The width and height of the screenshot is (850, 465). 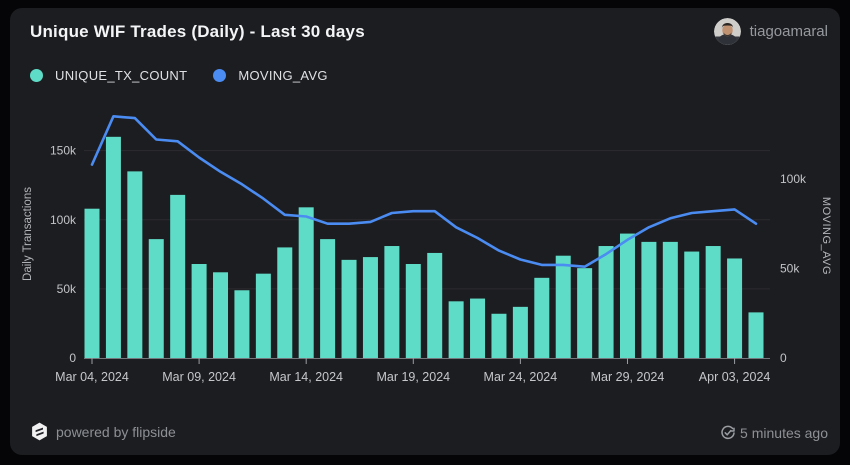 I want to click on bar-mar-18-2024, so click(x=392, y=302).